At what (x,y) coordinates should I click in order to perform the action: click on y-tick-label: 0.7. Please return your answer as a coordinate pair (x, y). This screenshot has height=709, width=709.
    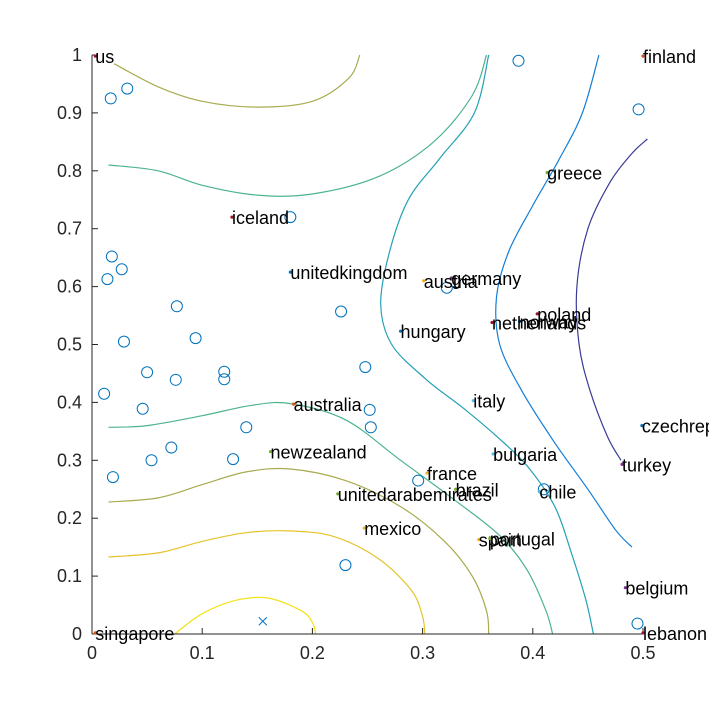
    Looking at the image, I should click on (69, 229).